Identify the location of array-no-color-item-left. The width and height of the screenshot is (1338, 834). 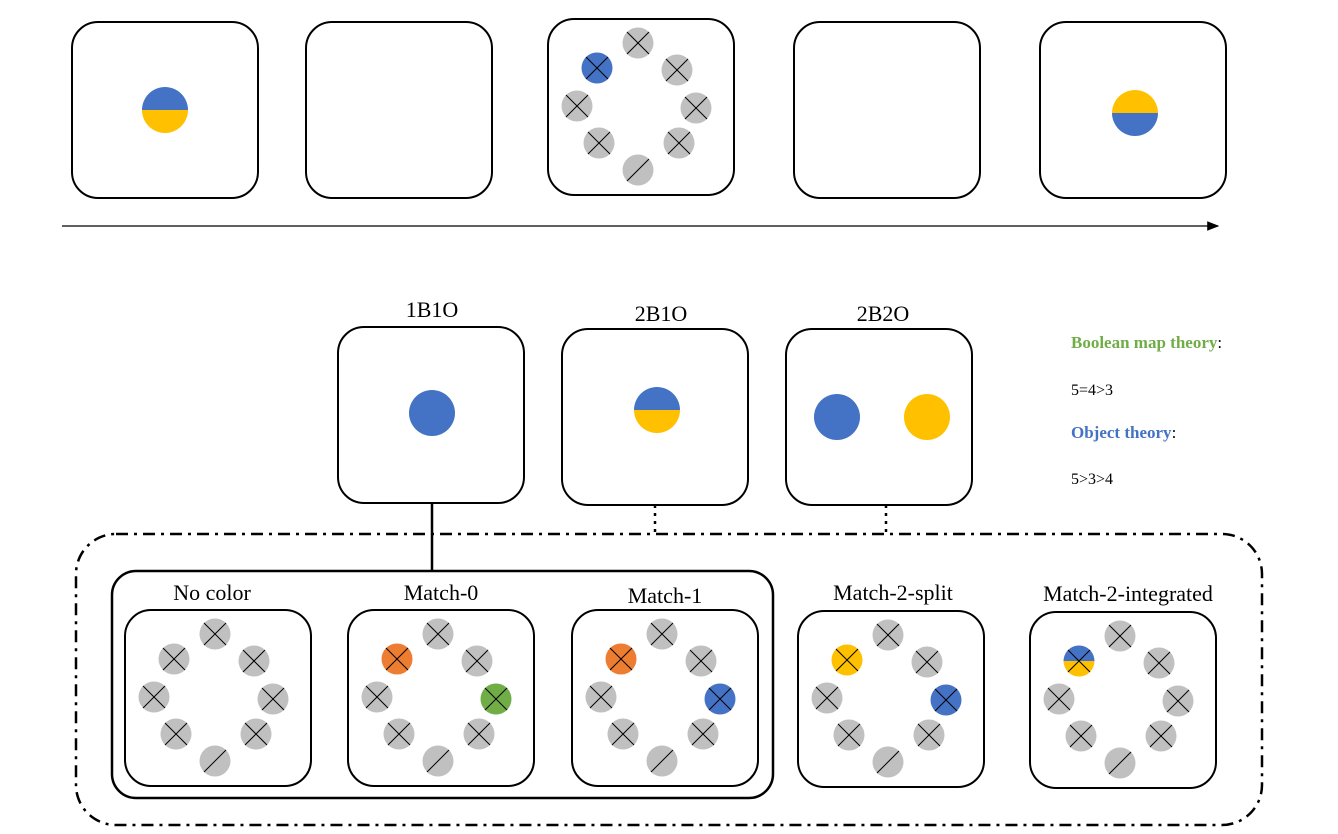
(154, 697).